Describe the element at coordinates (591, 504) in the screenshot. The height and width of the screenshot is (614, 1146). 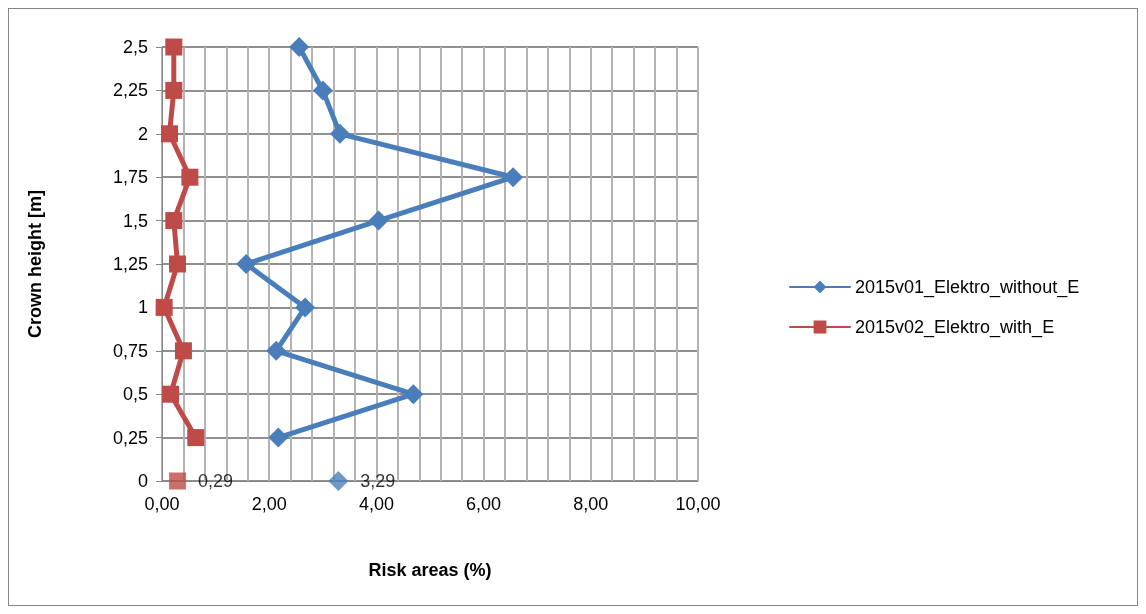
I see `x-tick-label: 8,00` at that location.